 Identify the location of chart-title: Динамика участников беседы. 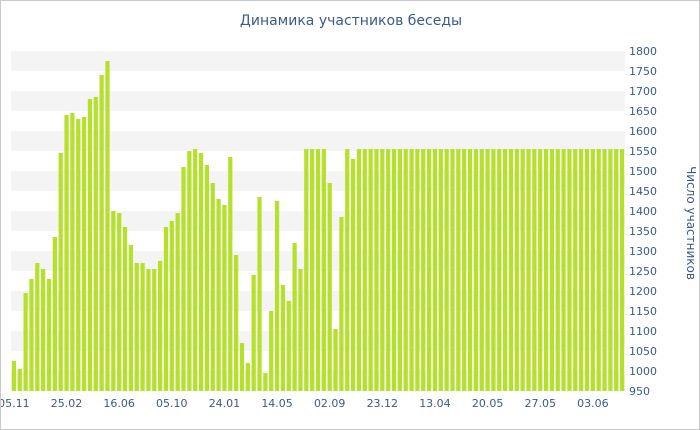
(351, 21).